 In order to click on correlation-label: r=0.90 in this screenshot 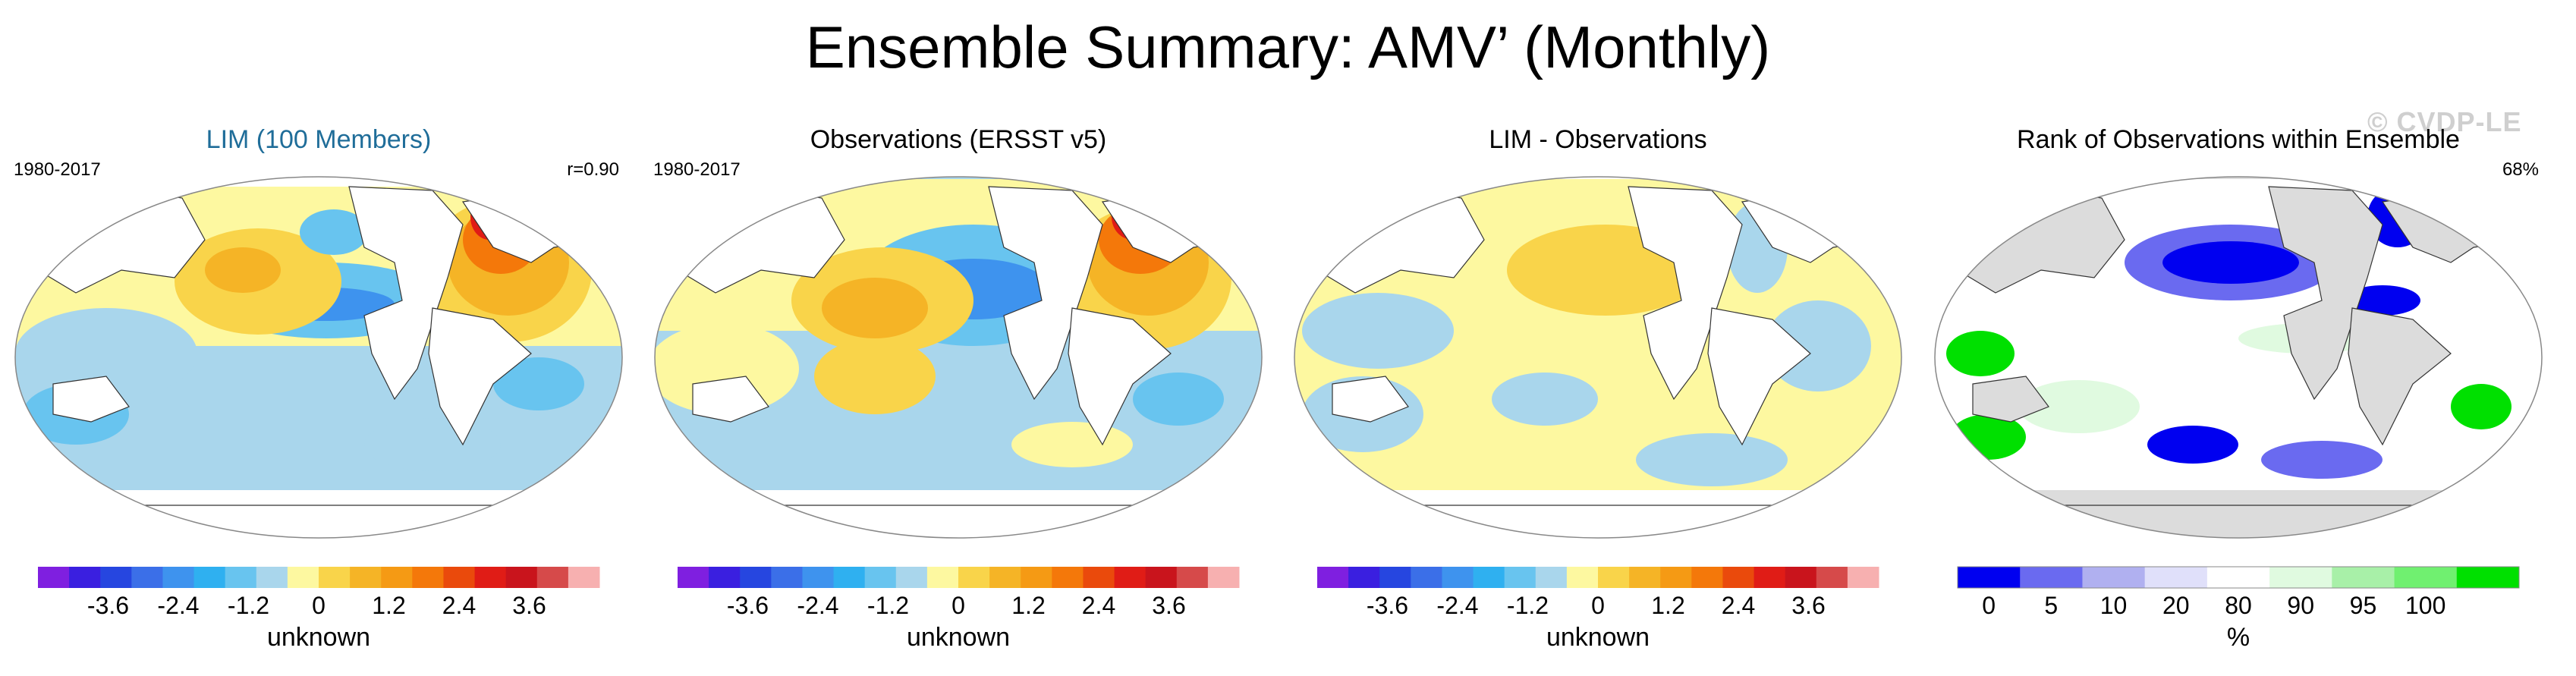, I will do `click(593, 169)`.